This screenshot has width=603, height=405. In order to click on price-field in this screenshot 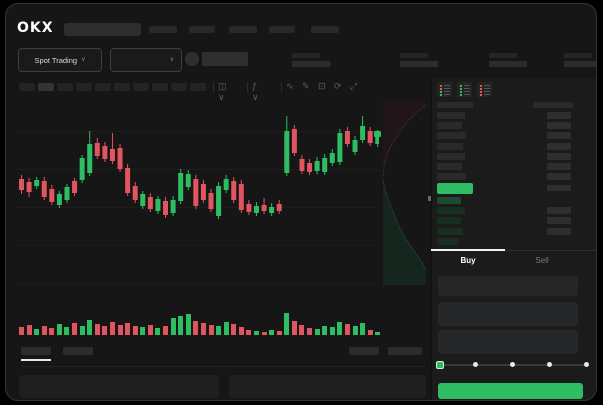, I will do `click(508, 286)`.